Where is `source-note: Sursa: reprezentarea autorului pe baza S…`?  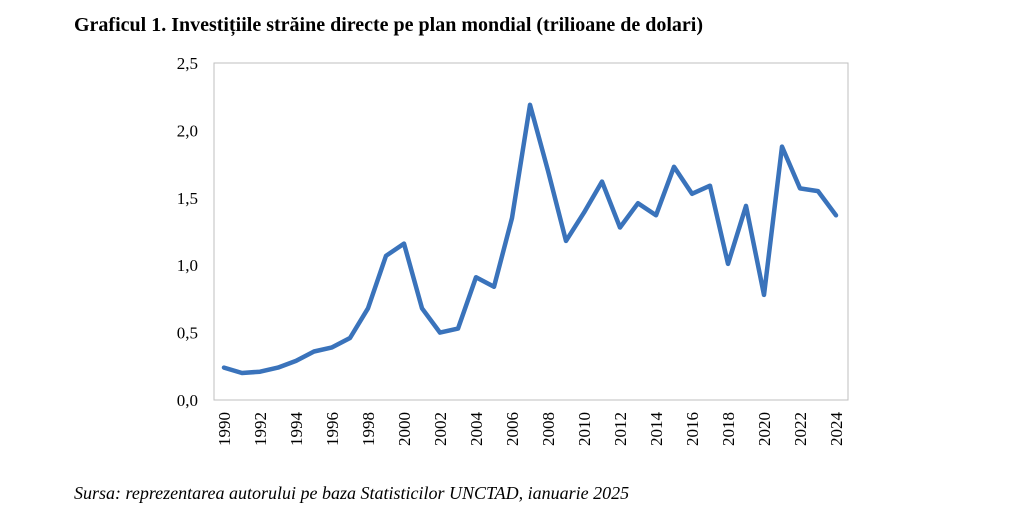
source-note: Sursa: reprezentarea autorului pe baza S… is located at coordinates (352, 493).